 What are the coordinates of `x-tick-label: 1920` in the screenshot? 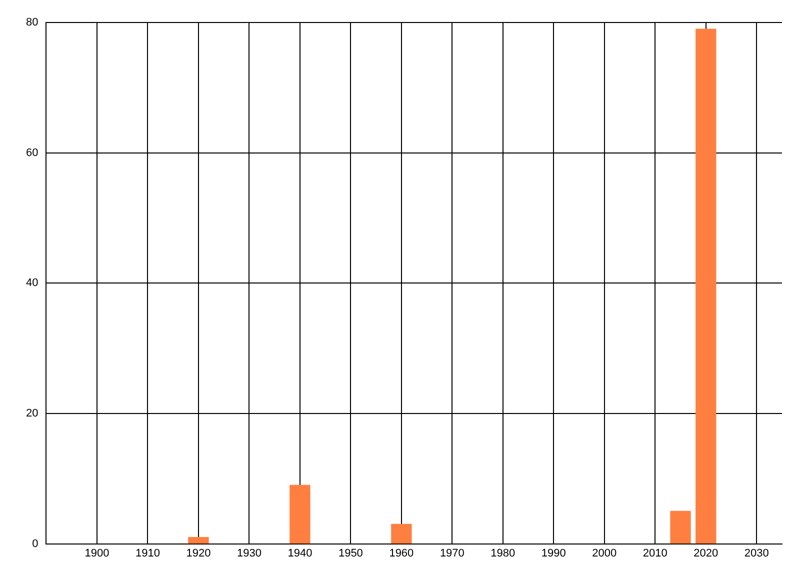 It's located at (198, 553).